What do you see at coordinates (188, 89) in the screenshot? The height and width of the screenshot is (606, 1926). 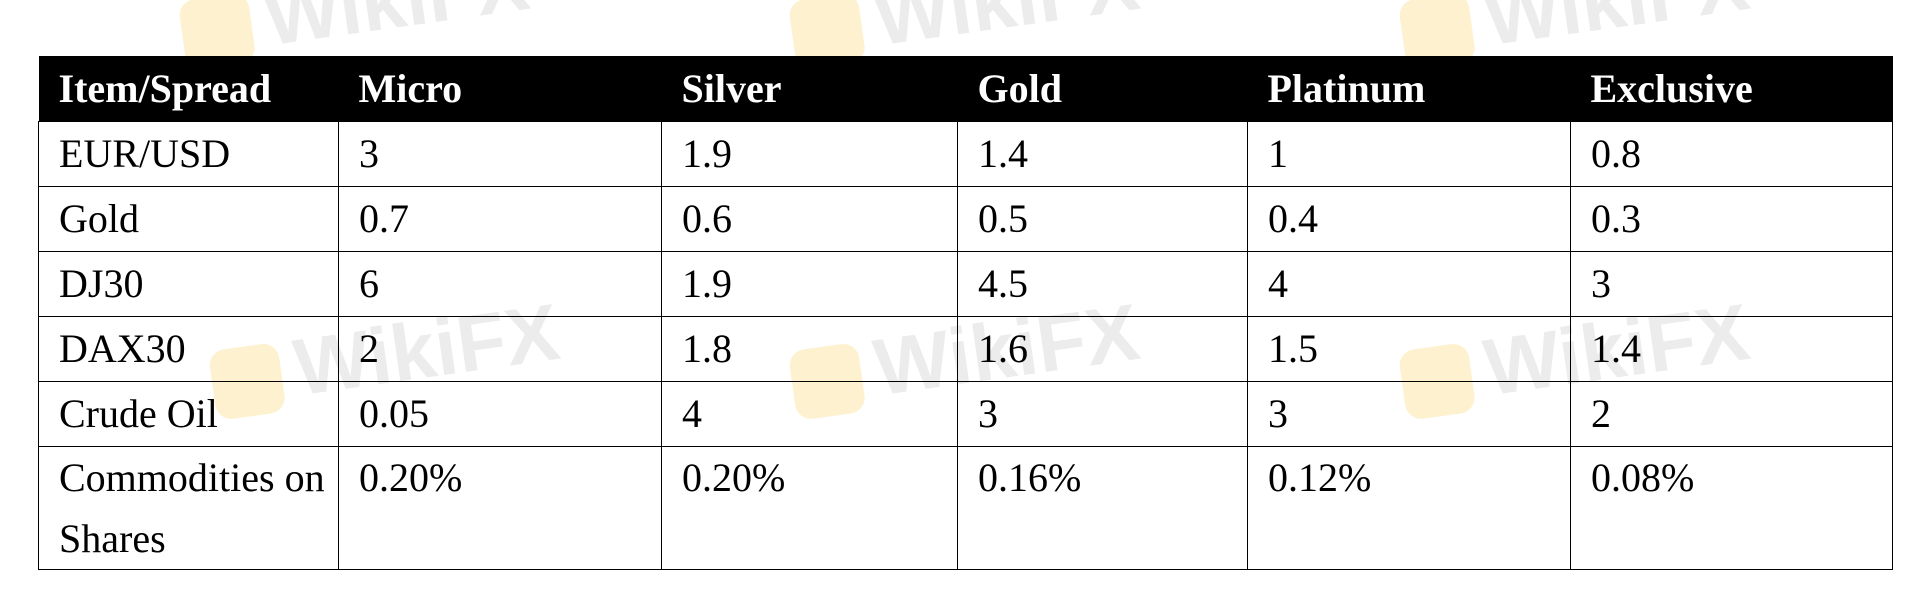 I see `column-header: Item/Spread` at bounding box center [188, 89].